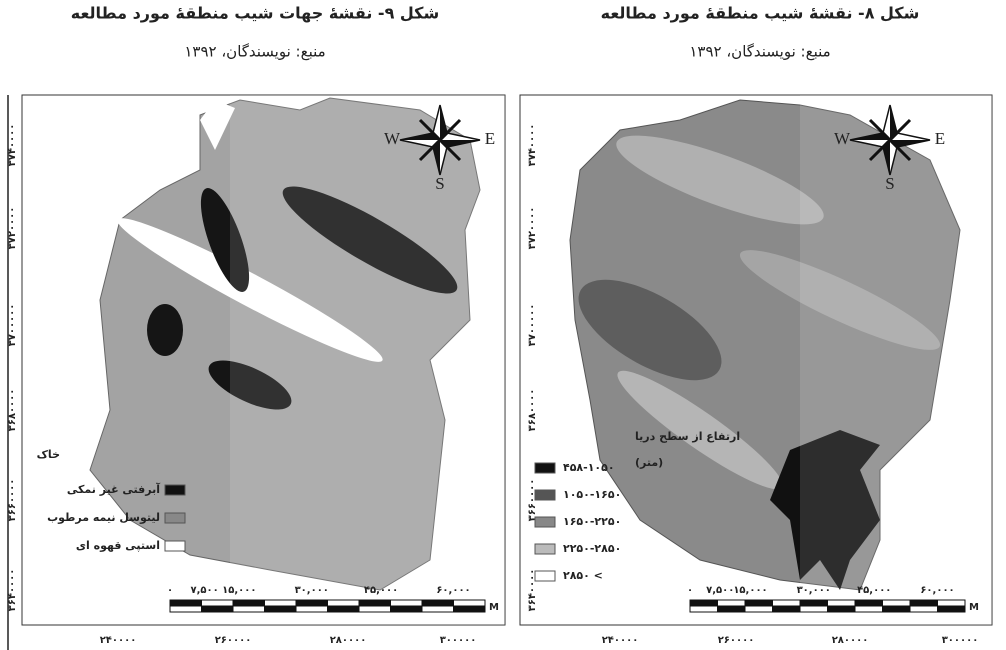 Image resolution: width=1006 pixels, height=650 pixels. Describe the element at coordinates (592, 521) in the screenshot. I see `legend-item: ۱۶۵۰-۲۲۵۰` at that location.